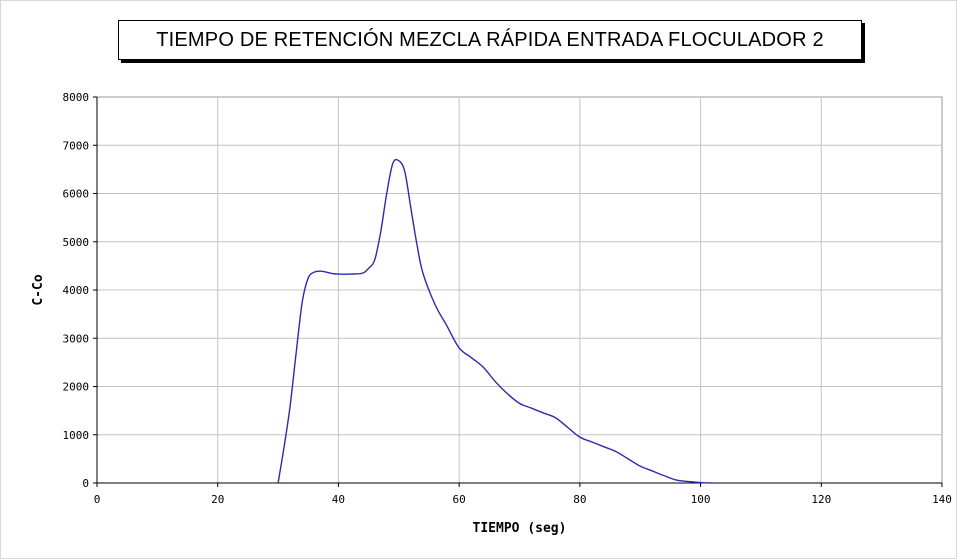 The height and width of the screenshot is (559, 957). Describe the element at coordinates (821, 499) in the screenshot. I see `x-tick-label: 120` at that location.